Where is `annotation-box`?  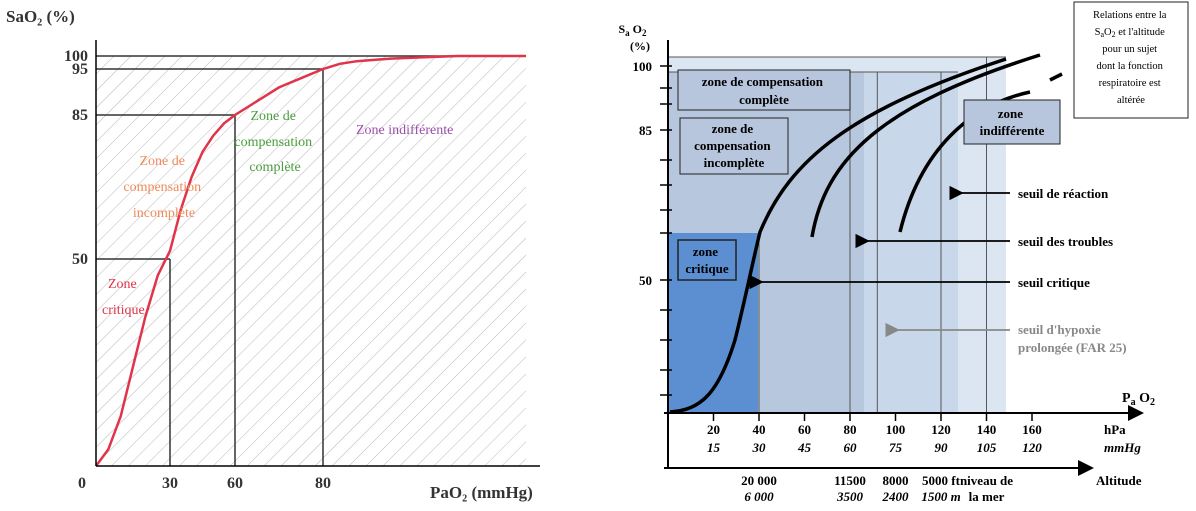 annotation-box is located at coordinates (1131, 60).